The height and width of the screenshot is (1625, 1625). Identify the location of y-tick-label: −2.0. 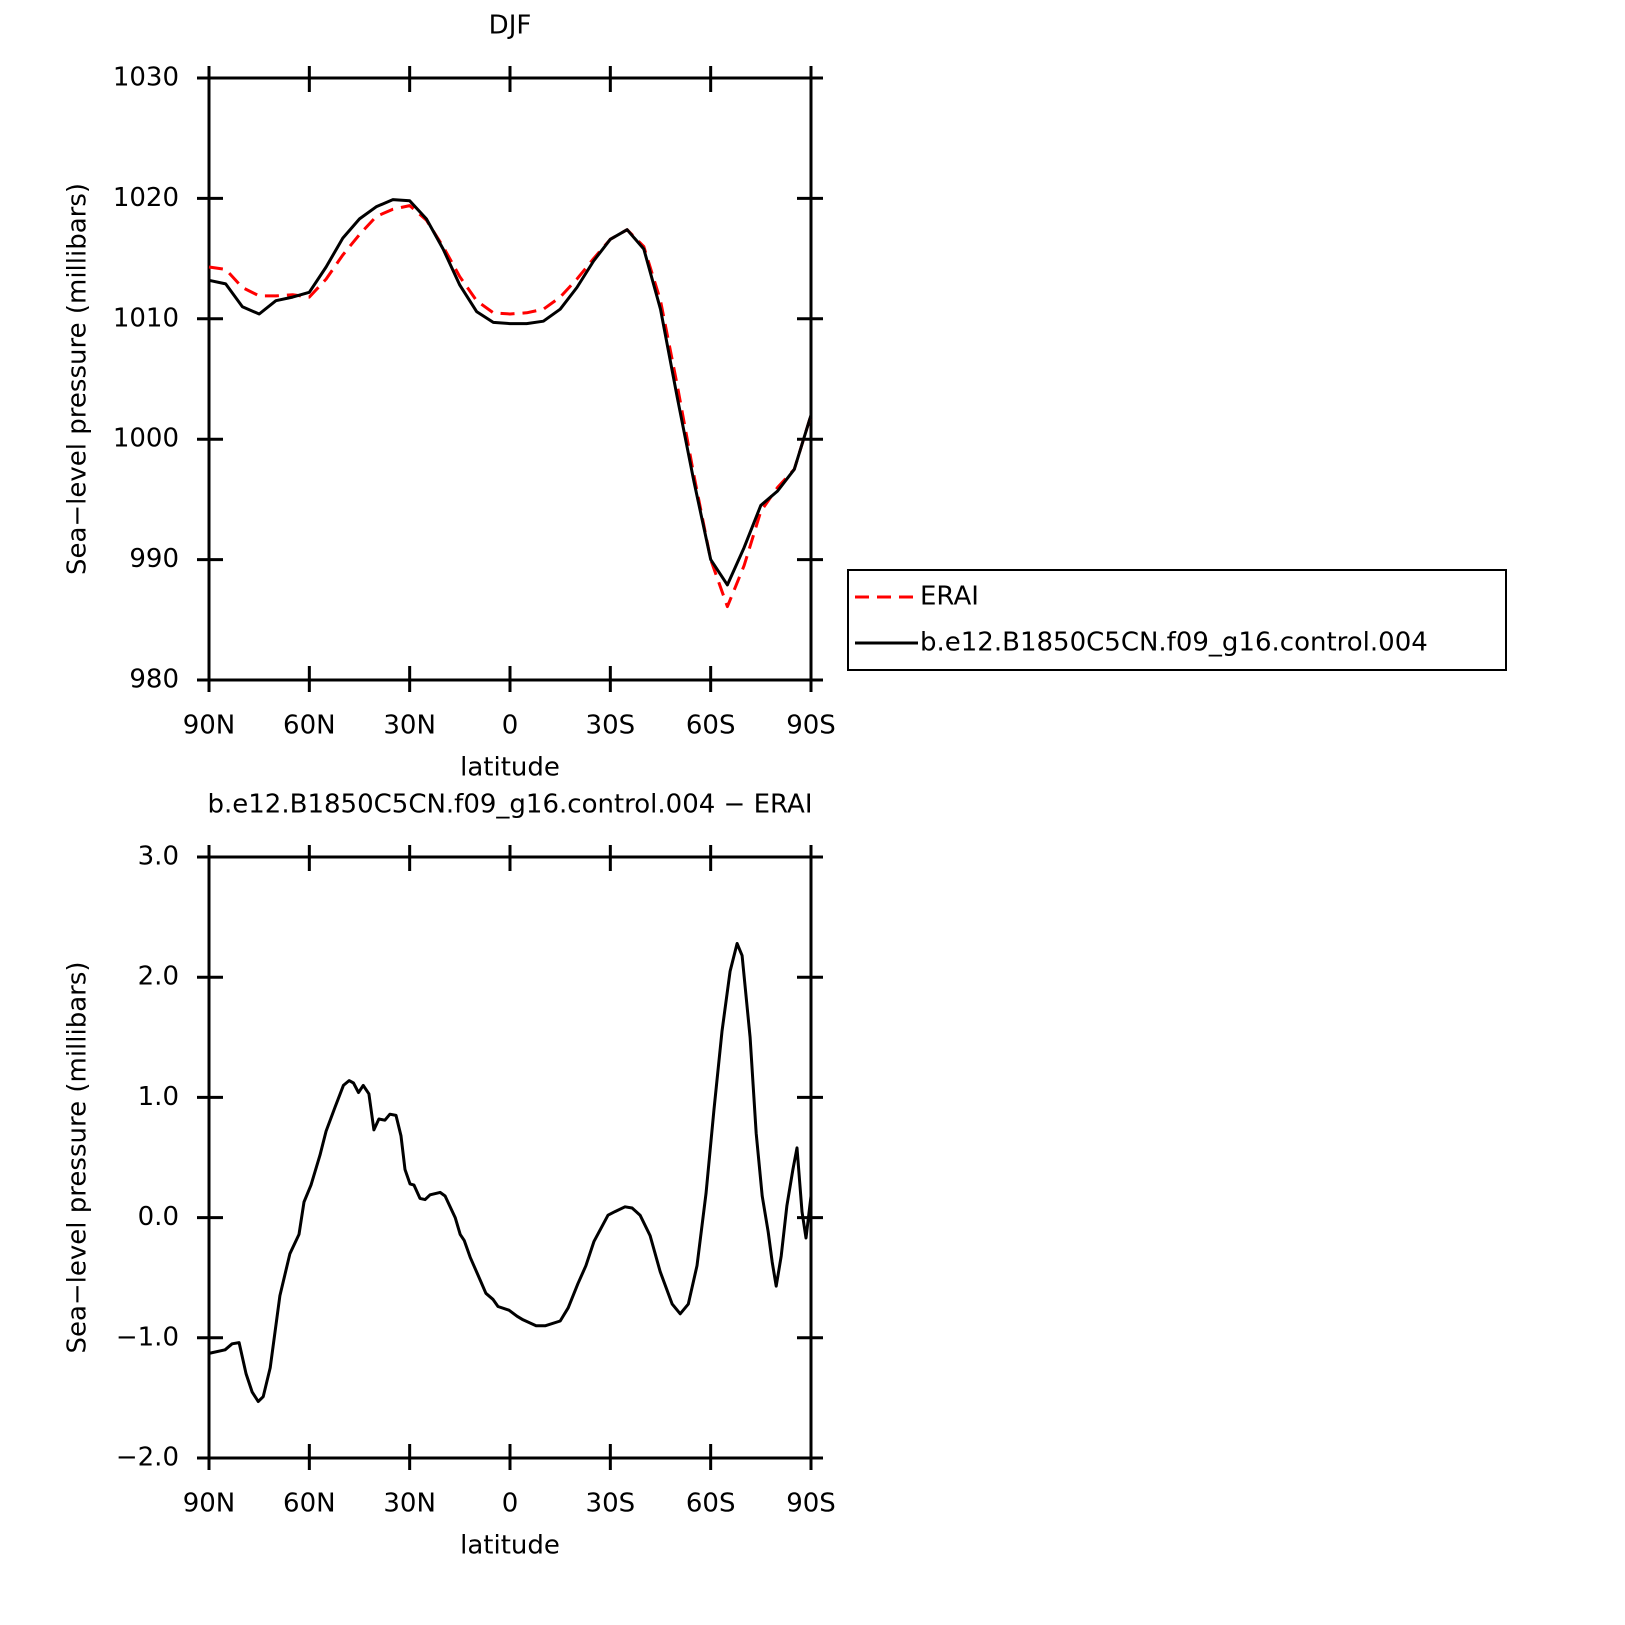
(147, 1458).